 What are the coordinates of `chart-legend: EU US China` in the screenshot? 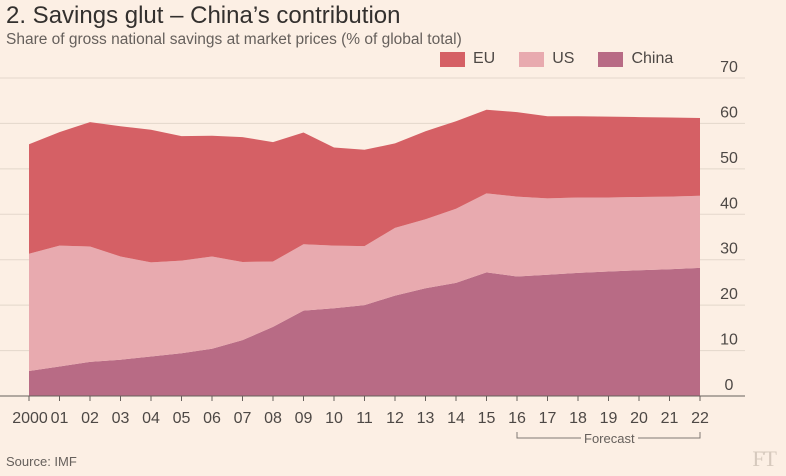 It's located at (568, 59).